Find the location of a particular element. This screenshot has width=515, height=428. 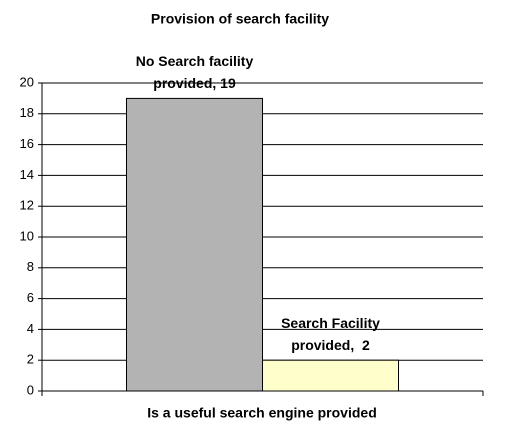

data-label: No Search facility provided, 19 is located at coordinates (196, 72).